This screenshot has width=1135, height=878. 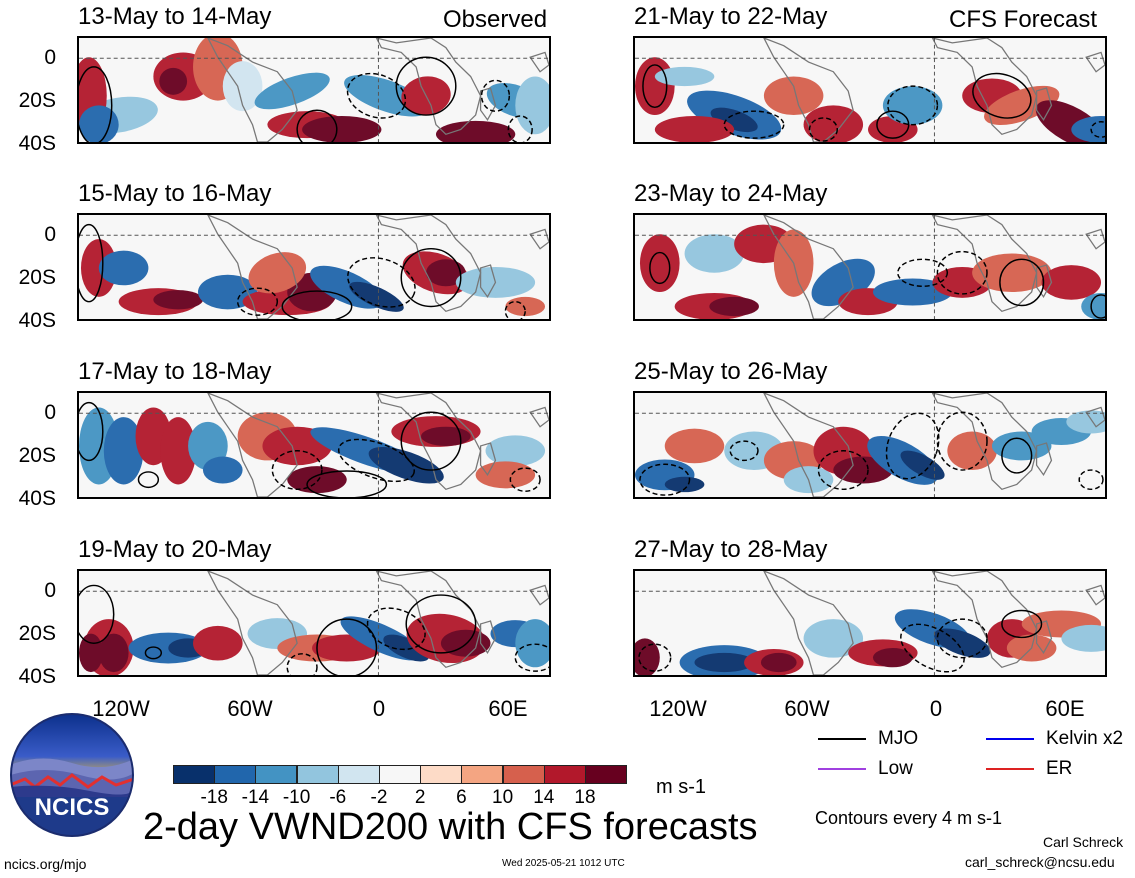 I want to click on panel-title: 25-May to 26-May, so click(x=731, y=371).